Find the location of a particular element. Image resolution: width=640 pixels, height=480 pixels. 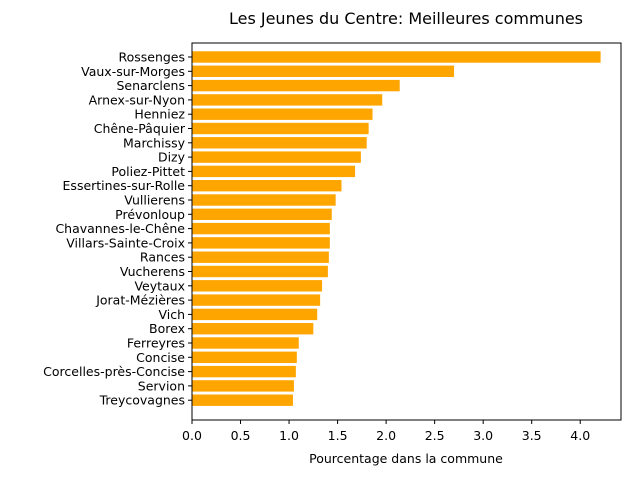

y-tick-label: Prévonloup is located at coordinates (150, 214).